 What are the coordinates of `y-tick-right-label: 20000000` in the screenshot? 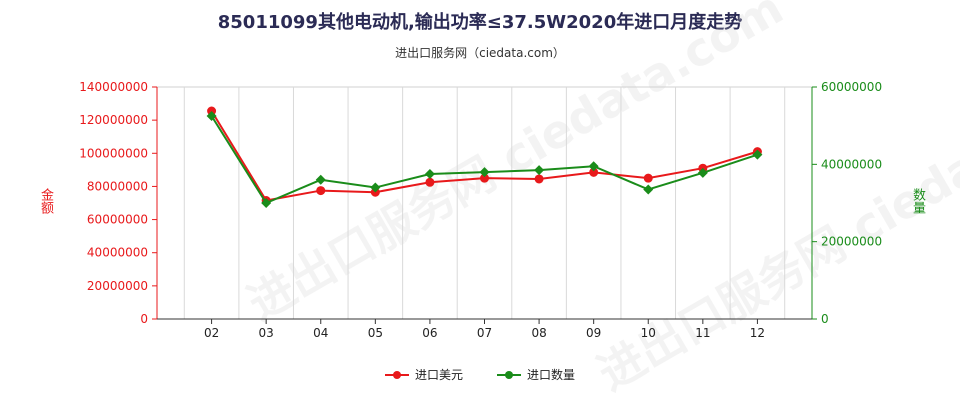 It's located at (851, 242).